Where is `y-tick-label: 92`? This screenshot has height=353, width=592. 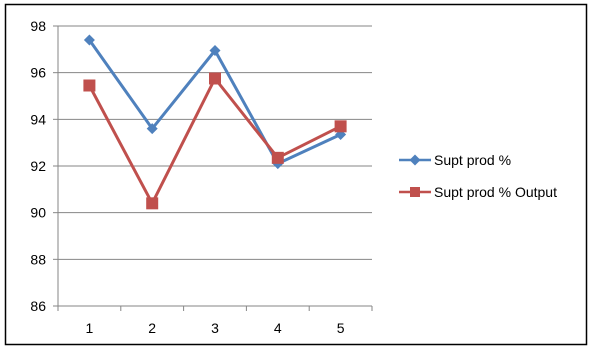
y-tick-label: 92 is located at coordinates (38, 166).